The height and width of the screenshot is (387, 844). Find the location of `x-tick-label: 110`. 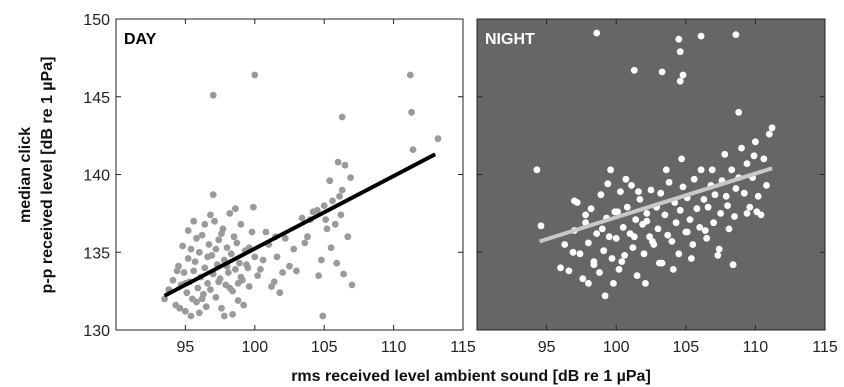

x-tick-label: 110 is located at coordinates (756, 347).